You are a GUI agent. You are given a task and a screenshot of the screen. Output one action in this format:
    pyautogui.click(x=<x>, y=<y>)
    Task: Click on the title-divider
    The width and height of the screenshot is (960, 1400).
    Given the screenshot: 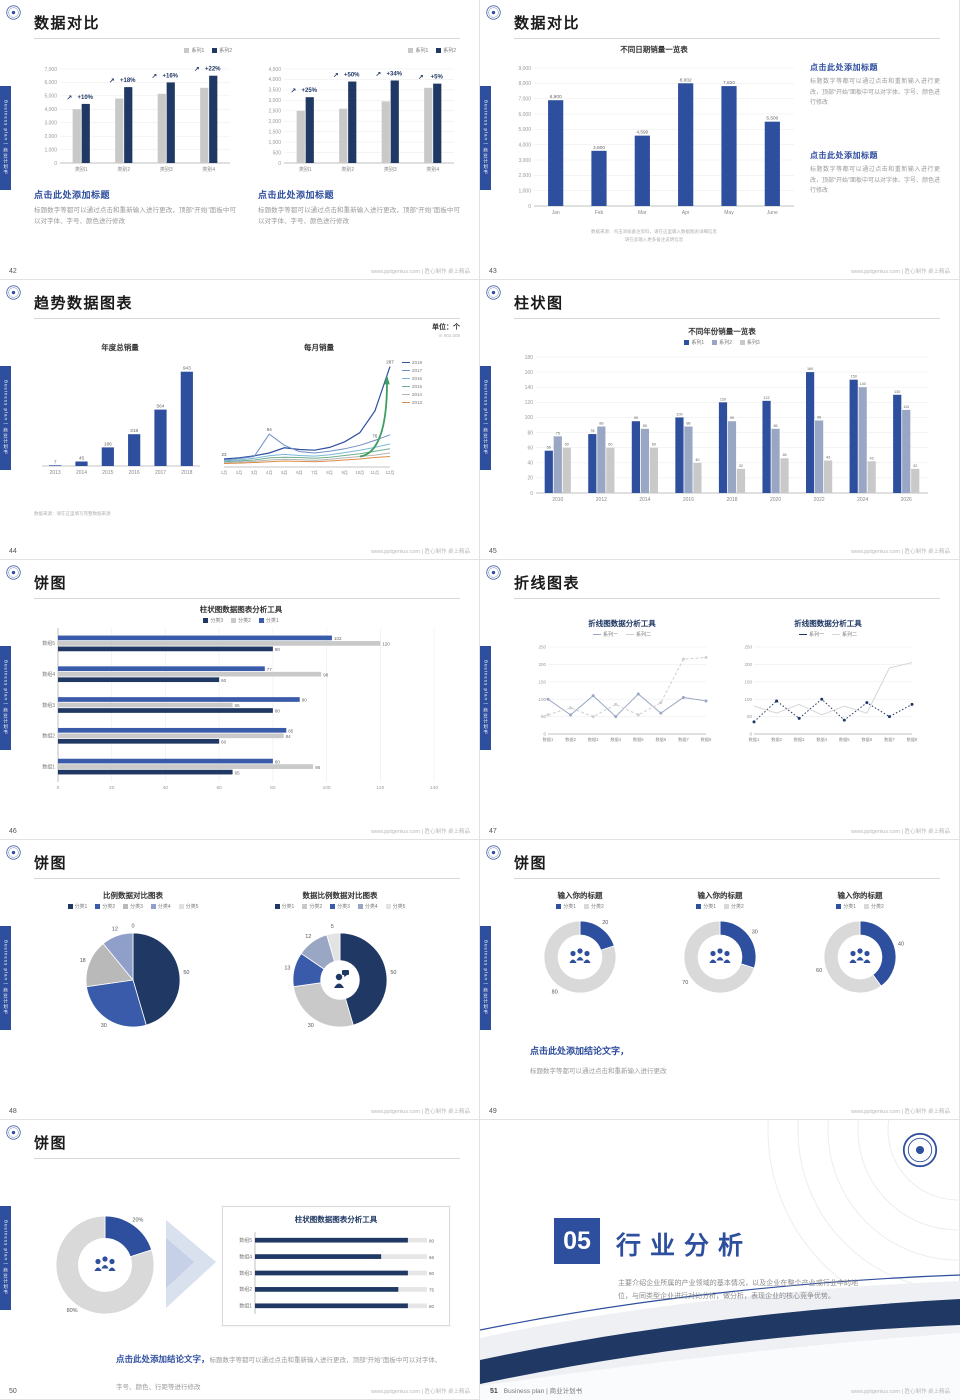 What is the action you would take?
    pyautogui.click(x=727, y=598)
    